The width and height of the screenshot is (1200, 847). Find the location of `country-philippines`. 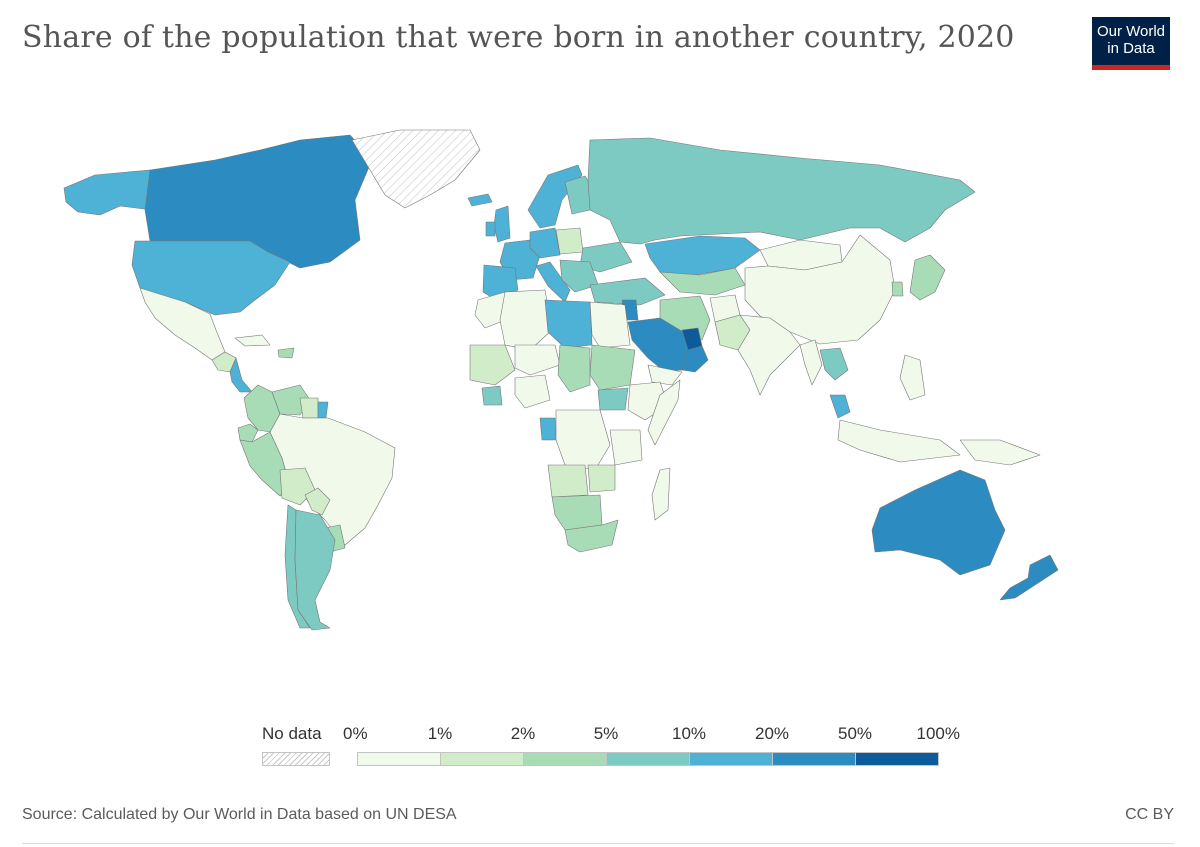

country-philippines is located at coordinates (912, 377).